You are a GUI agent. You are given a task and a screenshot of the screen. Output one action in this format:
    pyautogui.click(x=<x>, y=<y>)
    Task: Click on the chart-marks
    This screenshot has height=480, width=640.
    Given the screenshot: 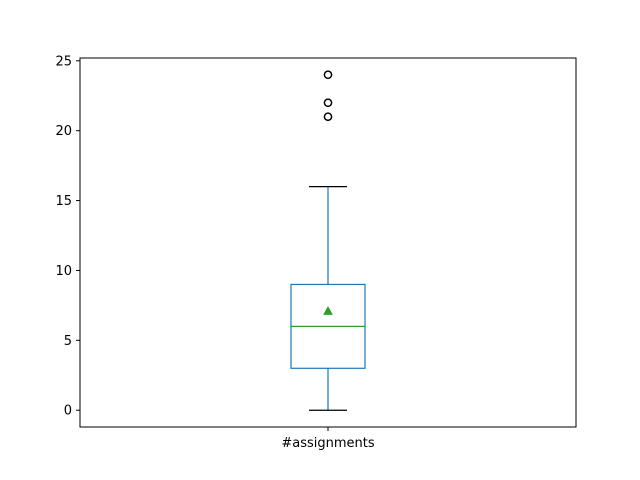 What is the action you would take?
    pyautogui.click(x=328, y=240)
    